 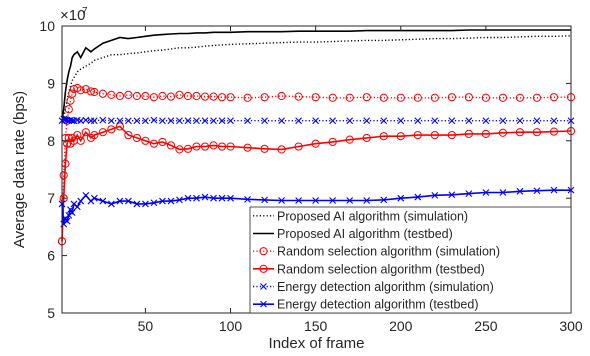 I want to click on legend-label: Random selection algorithm (testbed), so click(x=381, y=269).